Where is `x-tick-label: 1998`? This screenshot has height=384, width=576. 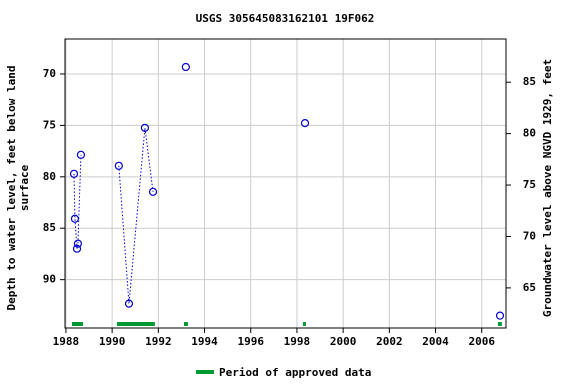 x-tick-label: 1998 is located at coordinates (297, 341).